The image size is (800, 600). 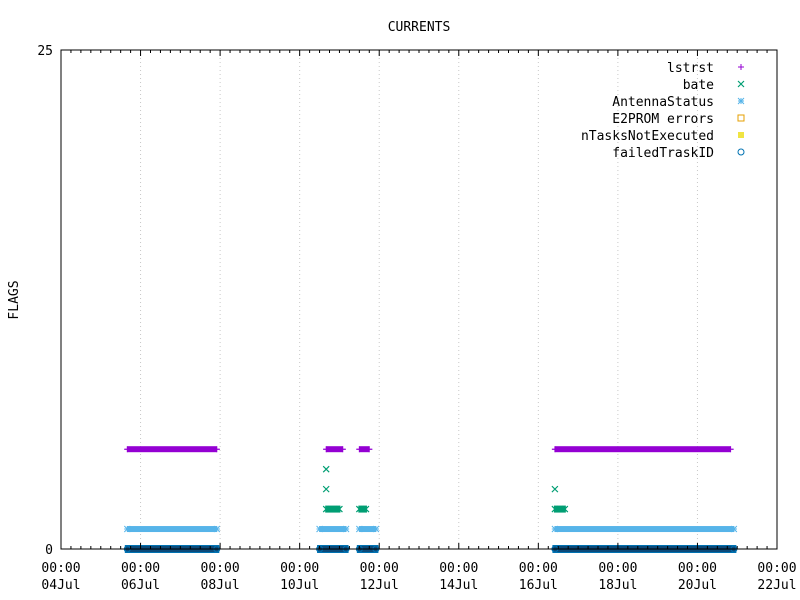 What do you see at coordinates (445, 489) in the screenshot?
I see `series-bate` at bounding box center [445, 489].